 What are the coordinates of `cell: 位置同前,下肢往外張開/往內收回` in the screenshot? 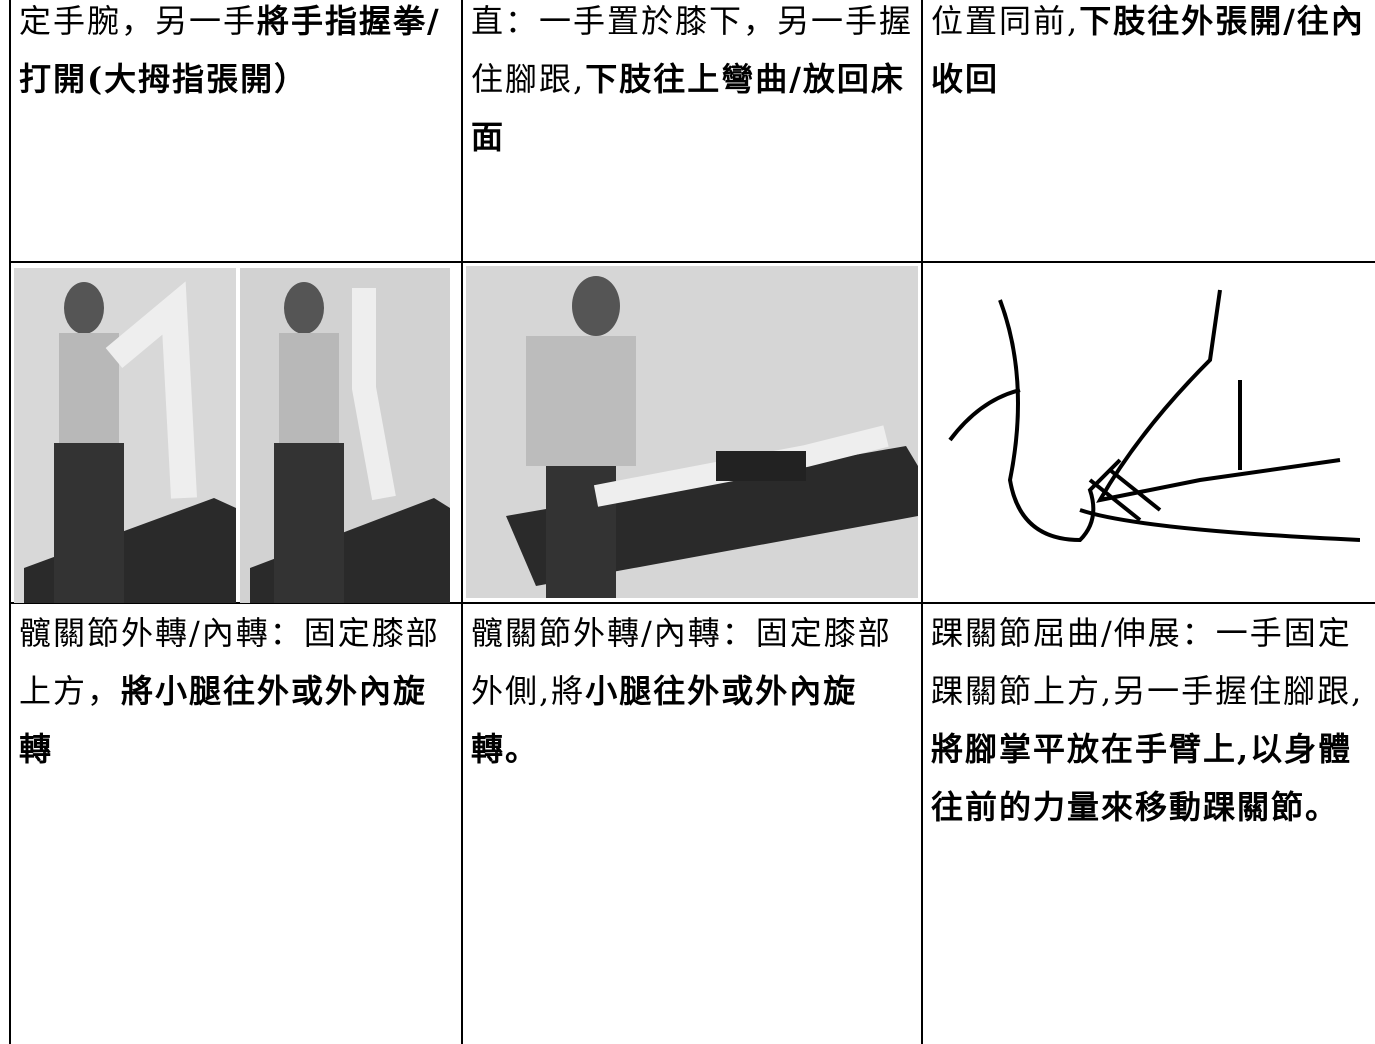 It's located at (1149, 54).